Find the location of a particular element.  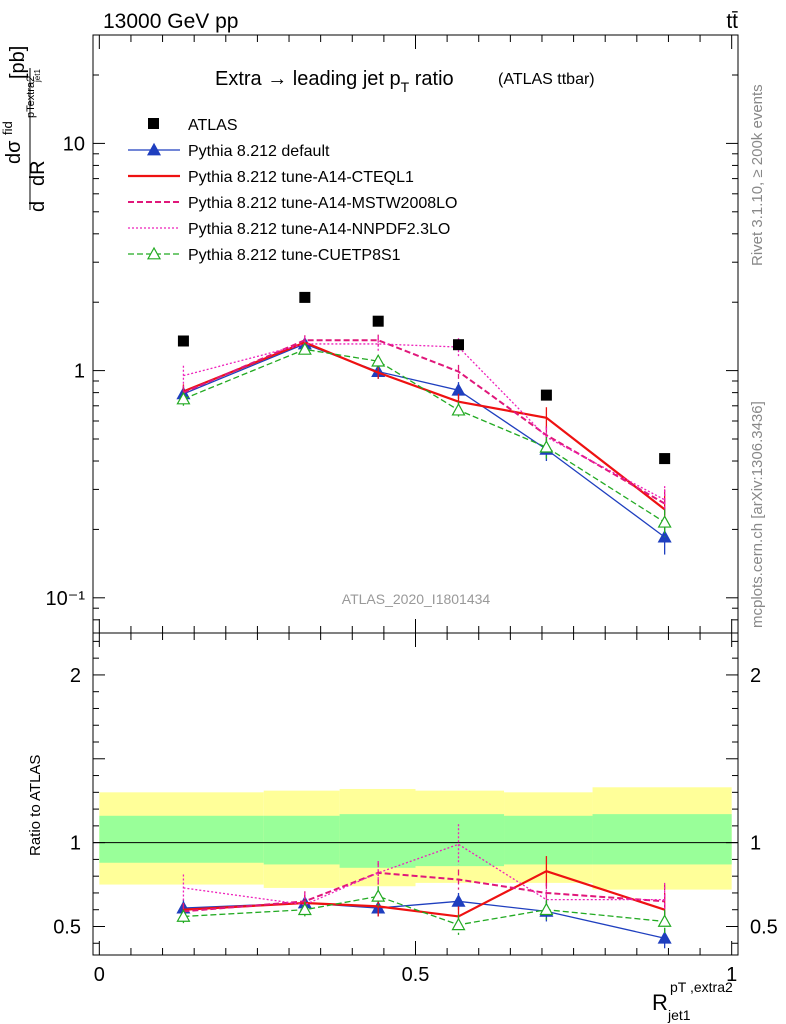

xlabel: R is located at coordinates (660, 1002).